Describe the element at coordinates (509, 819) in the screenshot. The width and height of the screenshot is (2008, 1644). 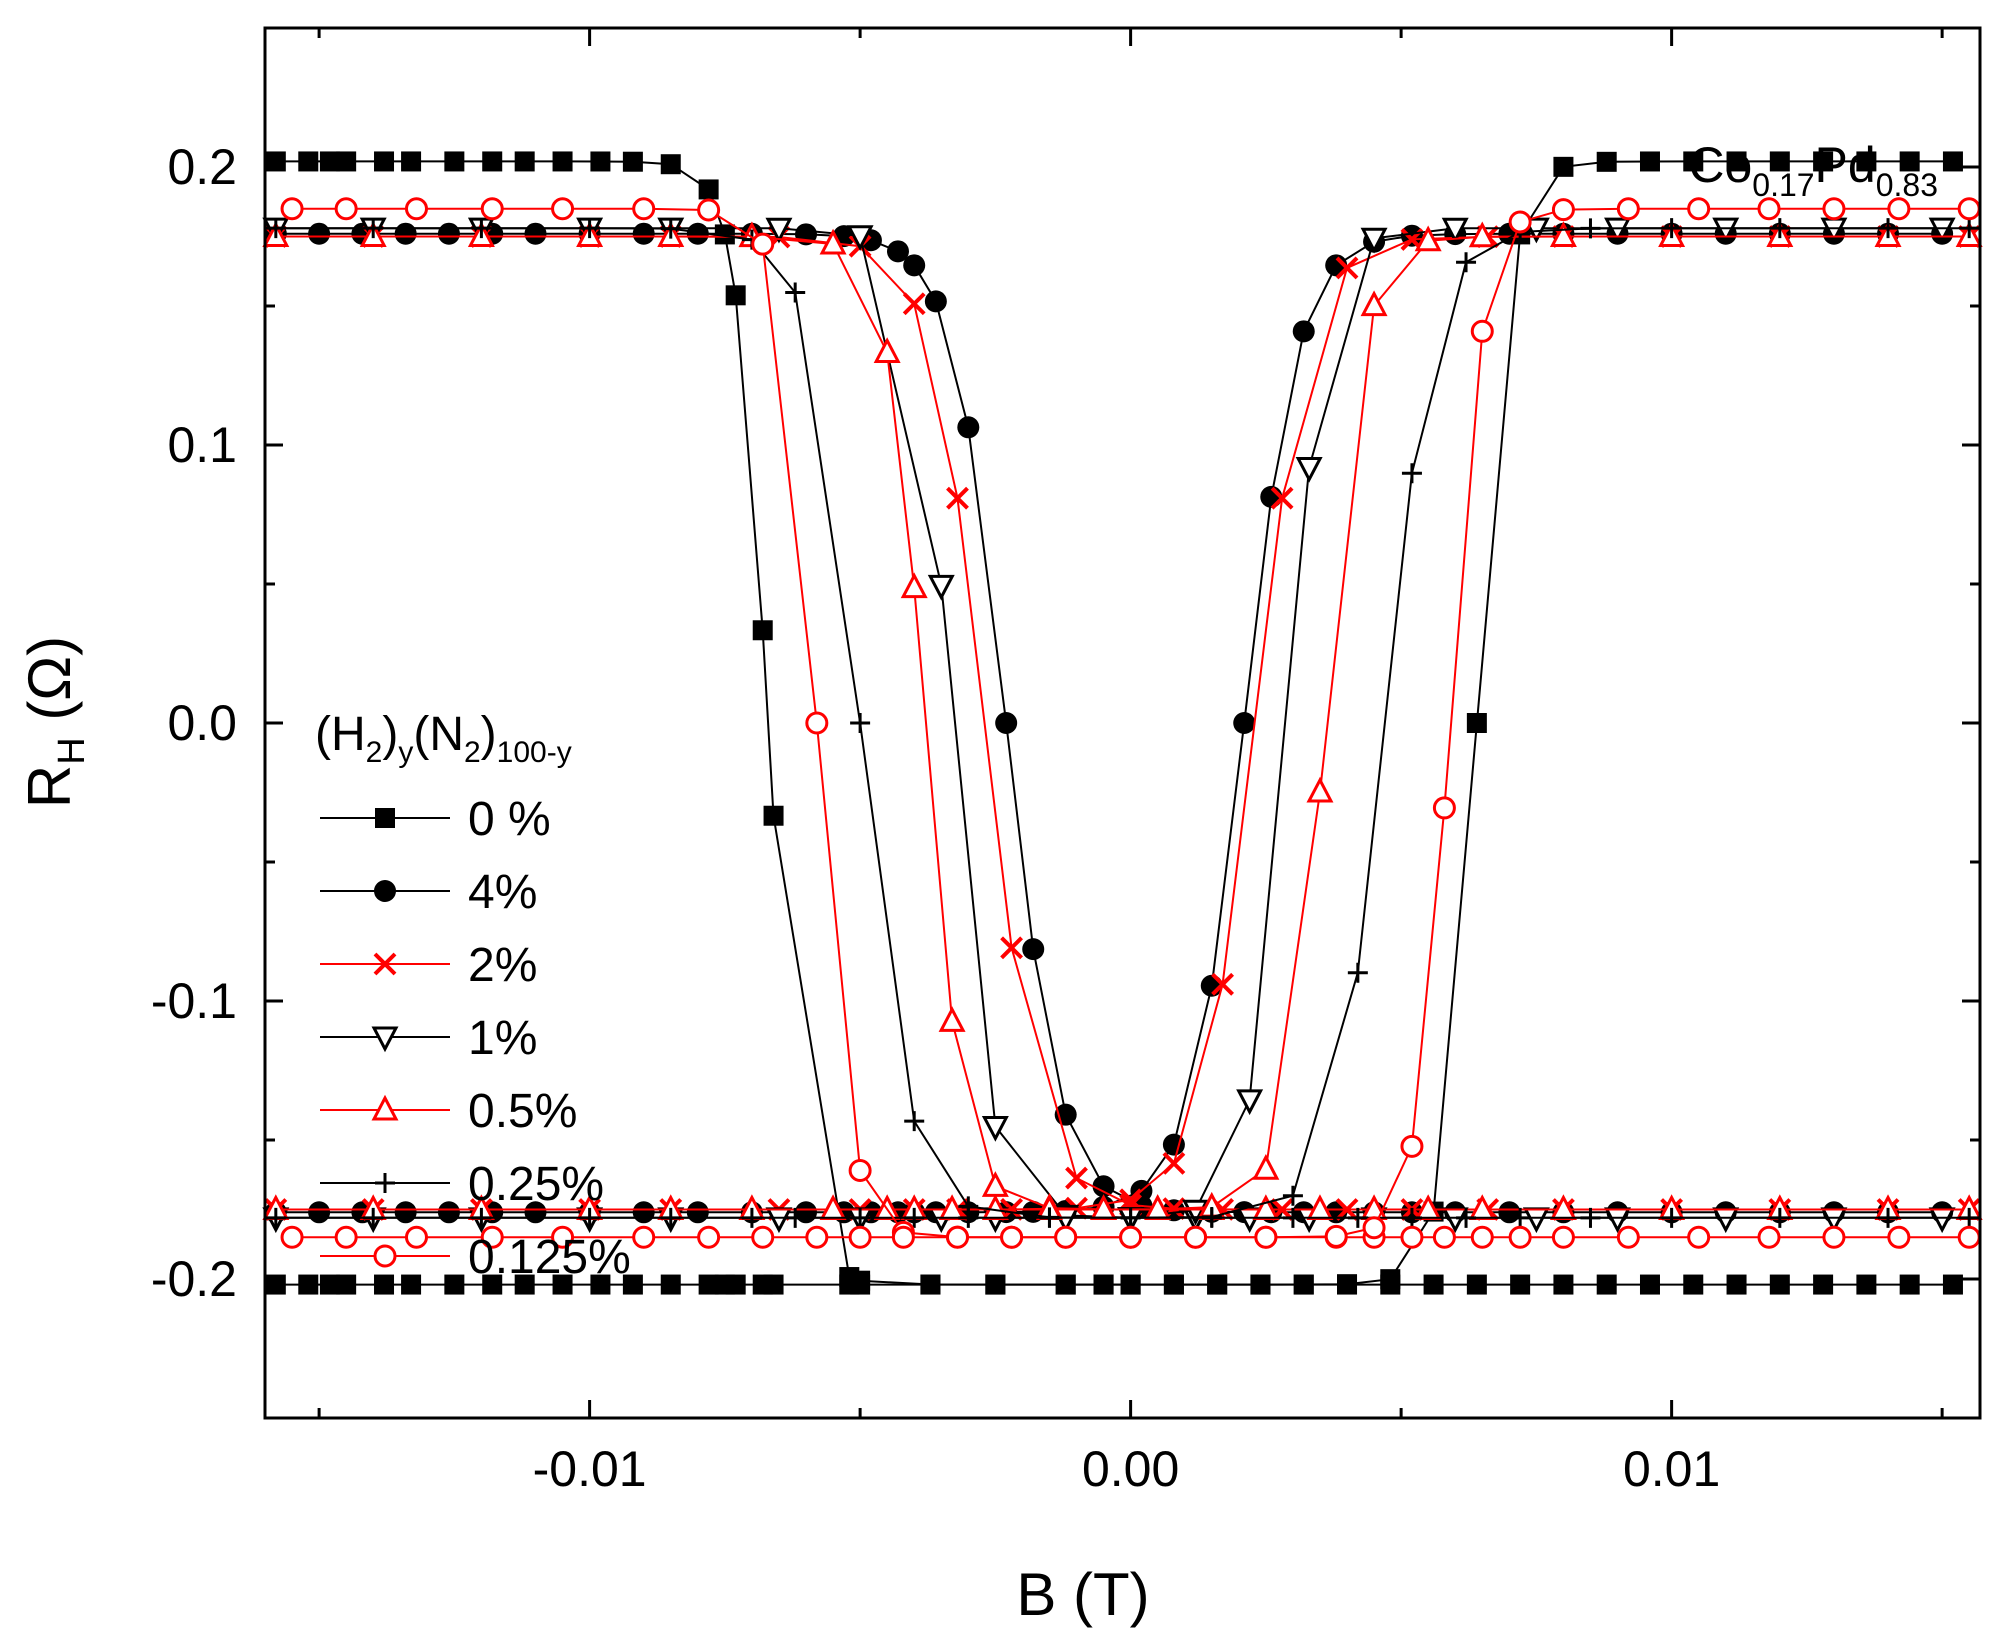
I see `legend-label: 0 %` at that location.